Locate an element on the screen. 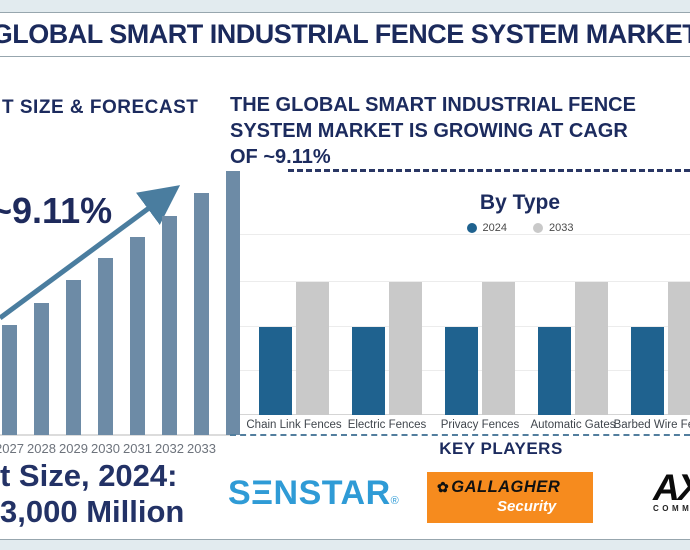  gallagher-logo-text: ✿ GALLAGHER is located at coordinates (499, 487).